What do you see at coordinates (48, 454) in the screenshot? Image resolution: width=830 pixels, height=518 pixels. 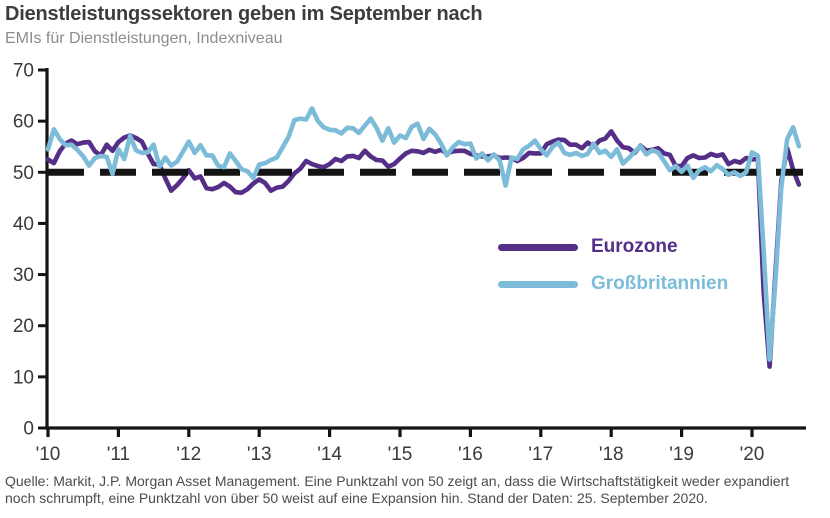 I see `x-axis-tick-label: '10` at bounding box center [48, 454].